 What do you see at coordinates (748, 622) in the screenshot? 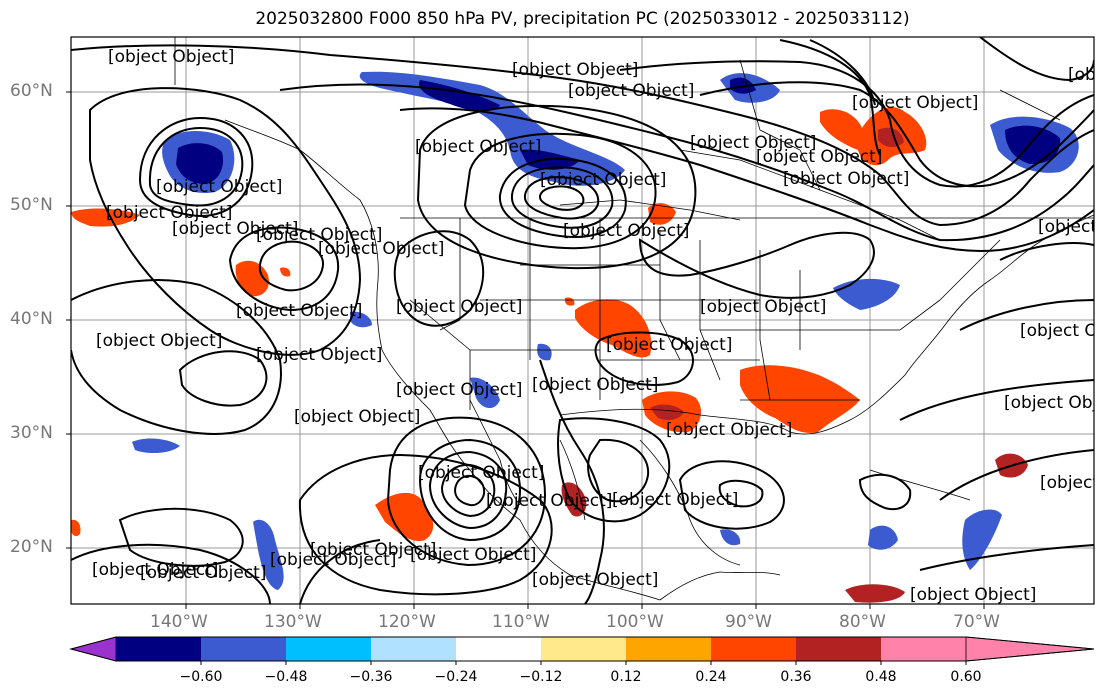
I see `lon-label-90w: 90°W` at bounding box center [748, 622].